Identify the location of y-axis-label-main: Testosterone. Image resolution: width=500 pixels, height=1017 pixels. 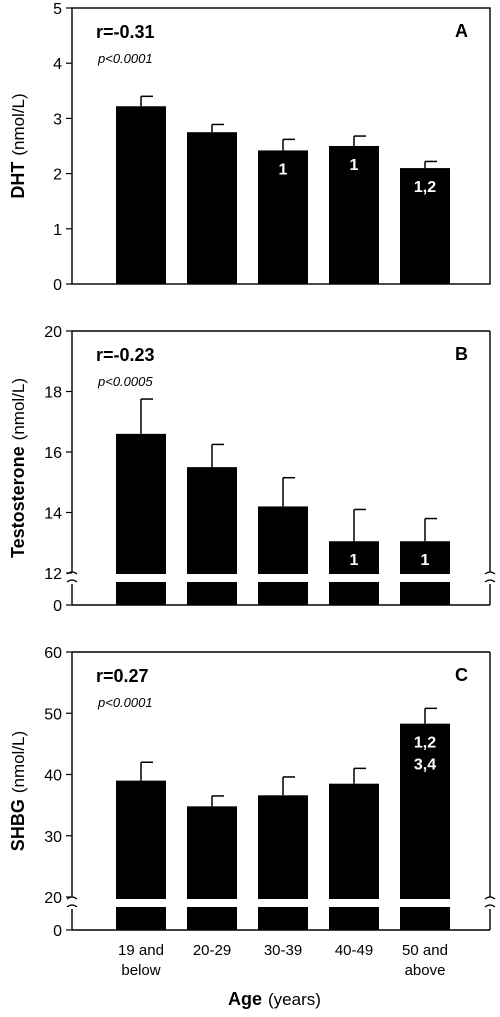
(18, 502).